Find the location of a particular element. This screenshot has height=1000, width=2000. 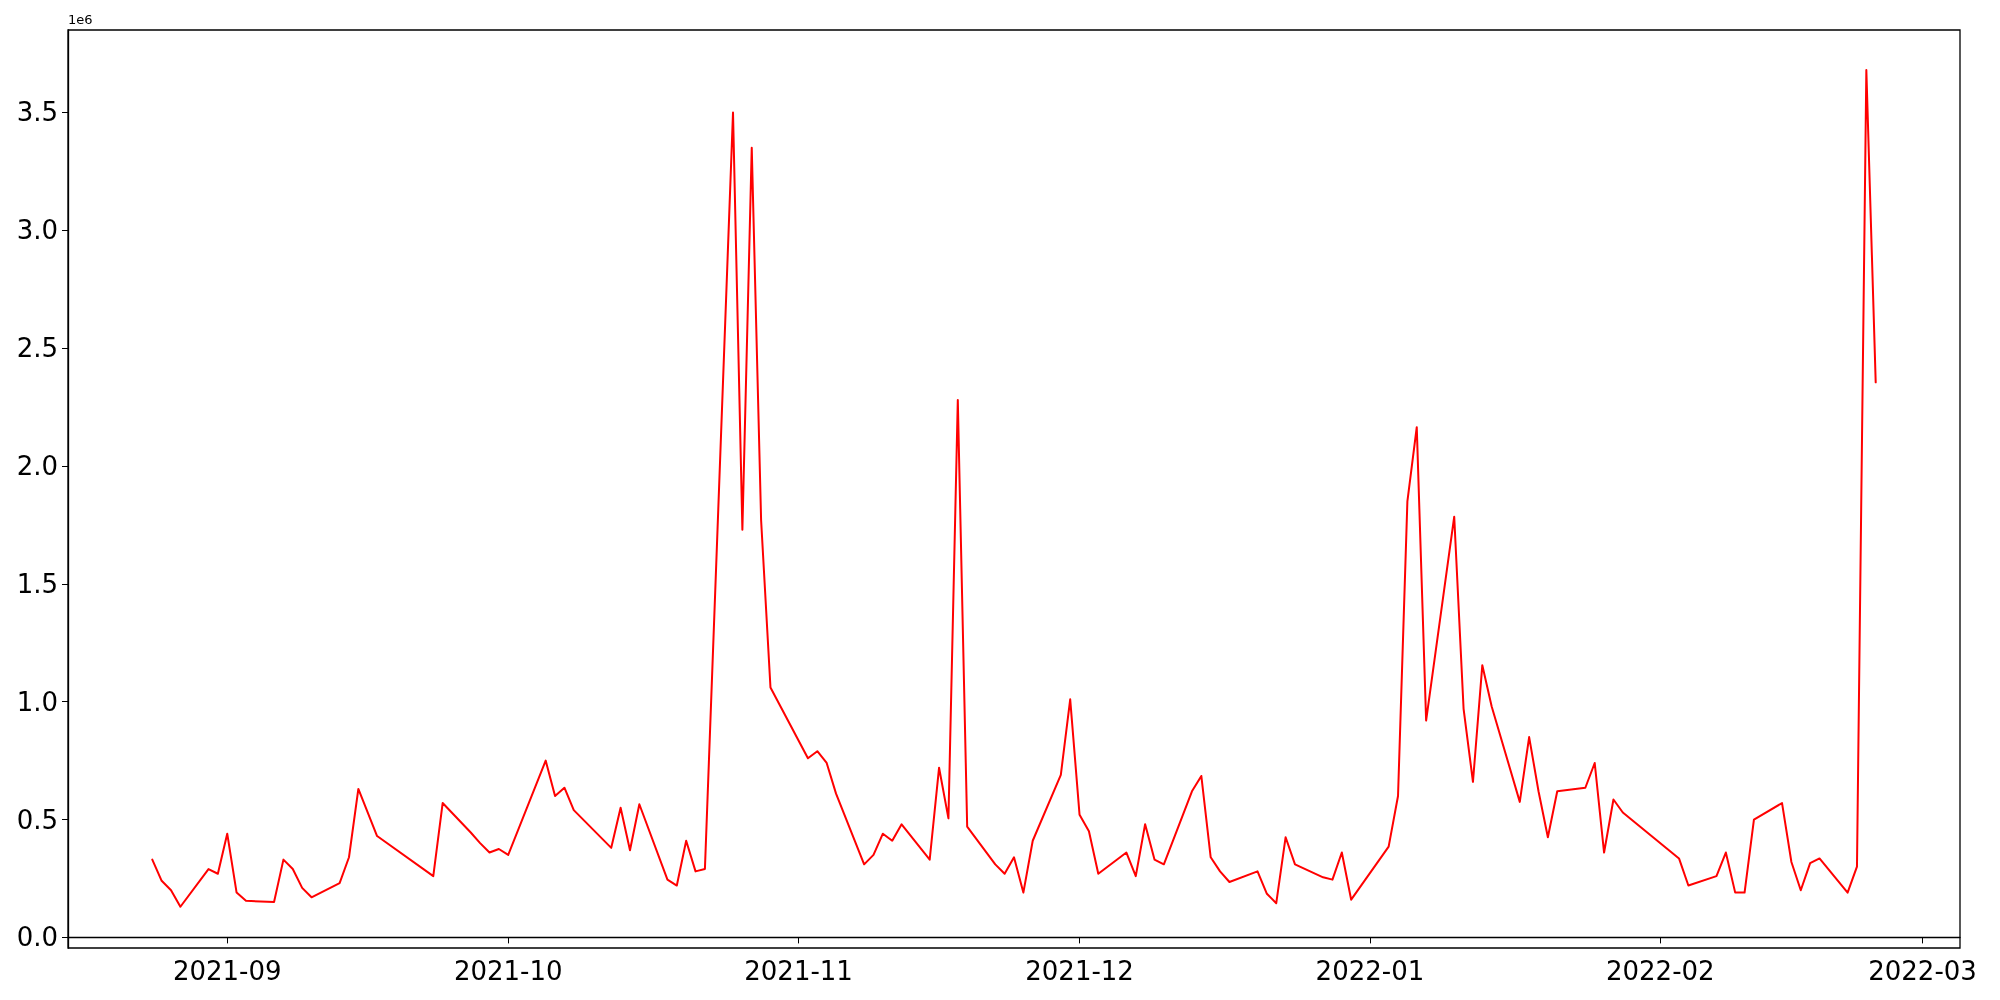

x-tick-label: 2022-01 is located at coordinates (1370, 971).